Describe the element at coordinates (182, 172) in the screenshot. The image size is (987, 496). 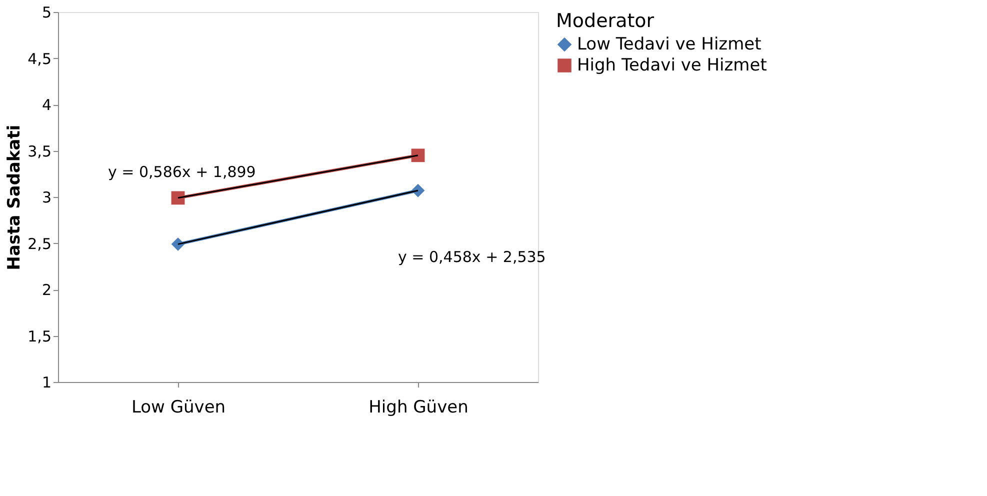
I see `annotation: y = 0,586x + 1,899` at that location.